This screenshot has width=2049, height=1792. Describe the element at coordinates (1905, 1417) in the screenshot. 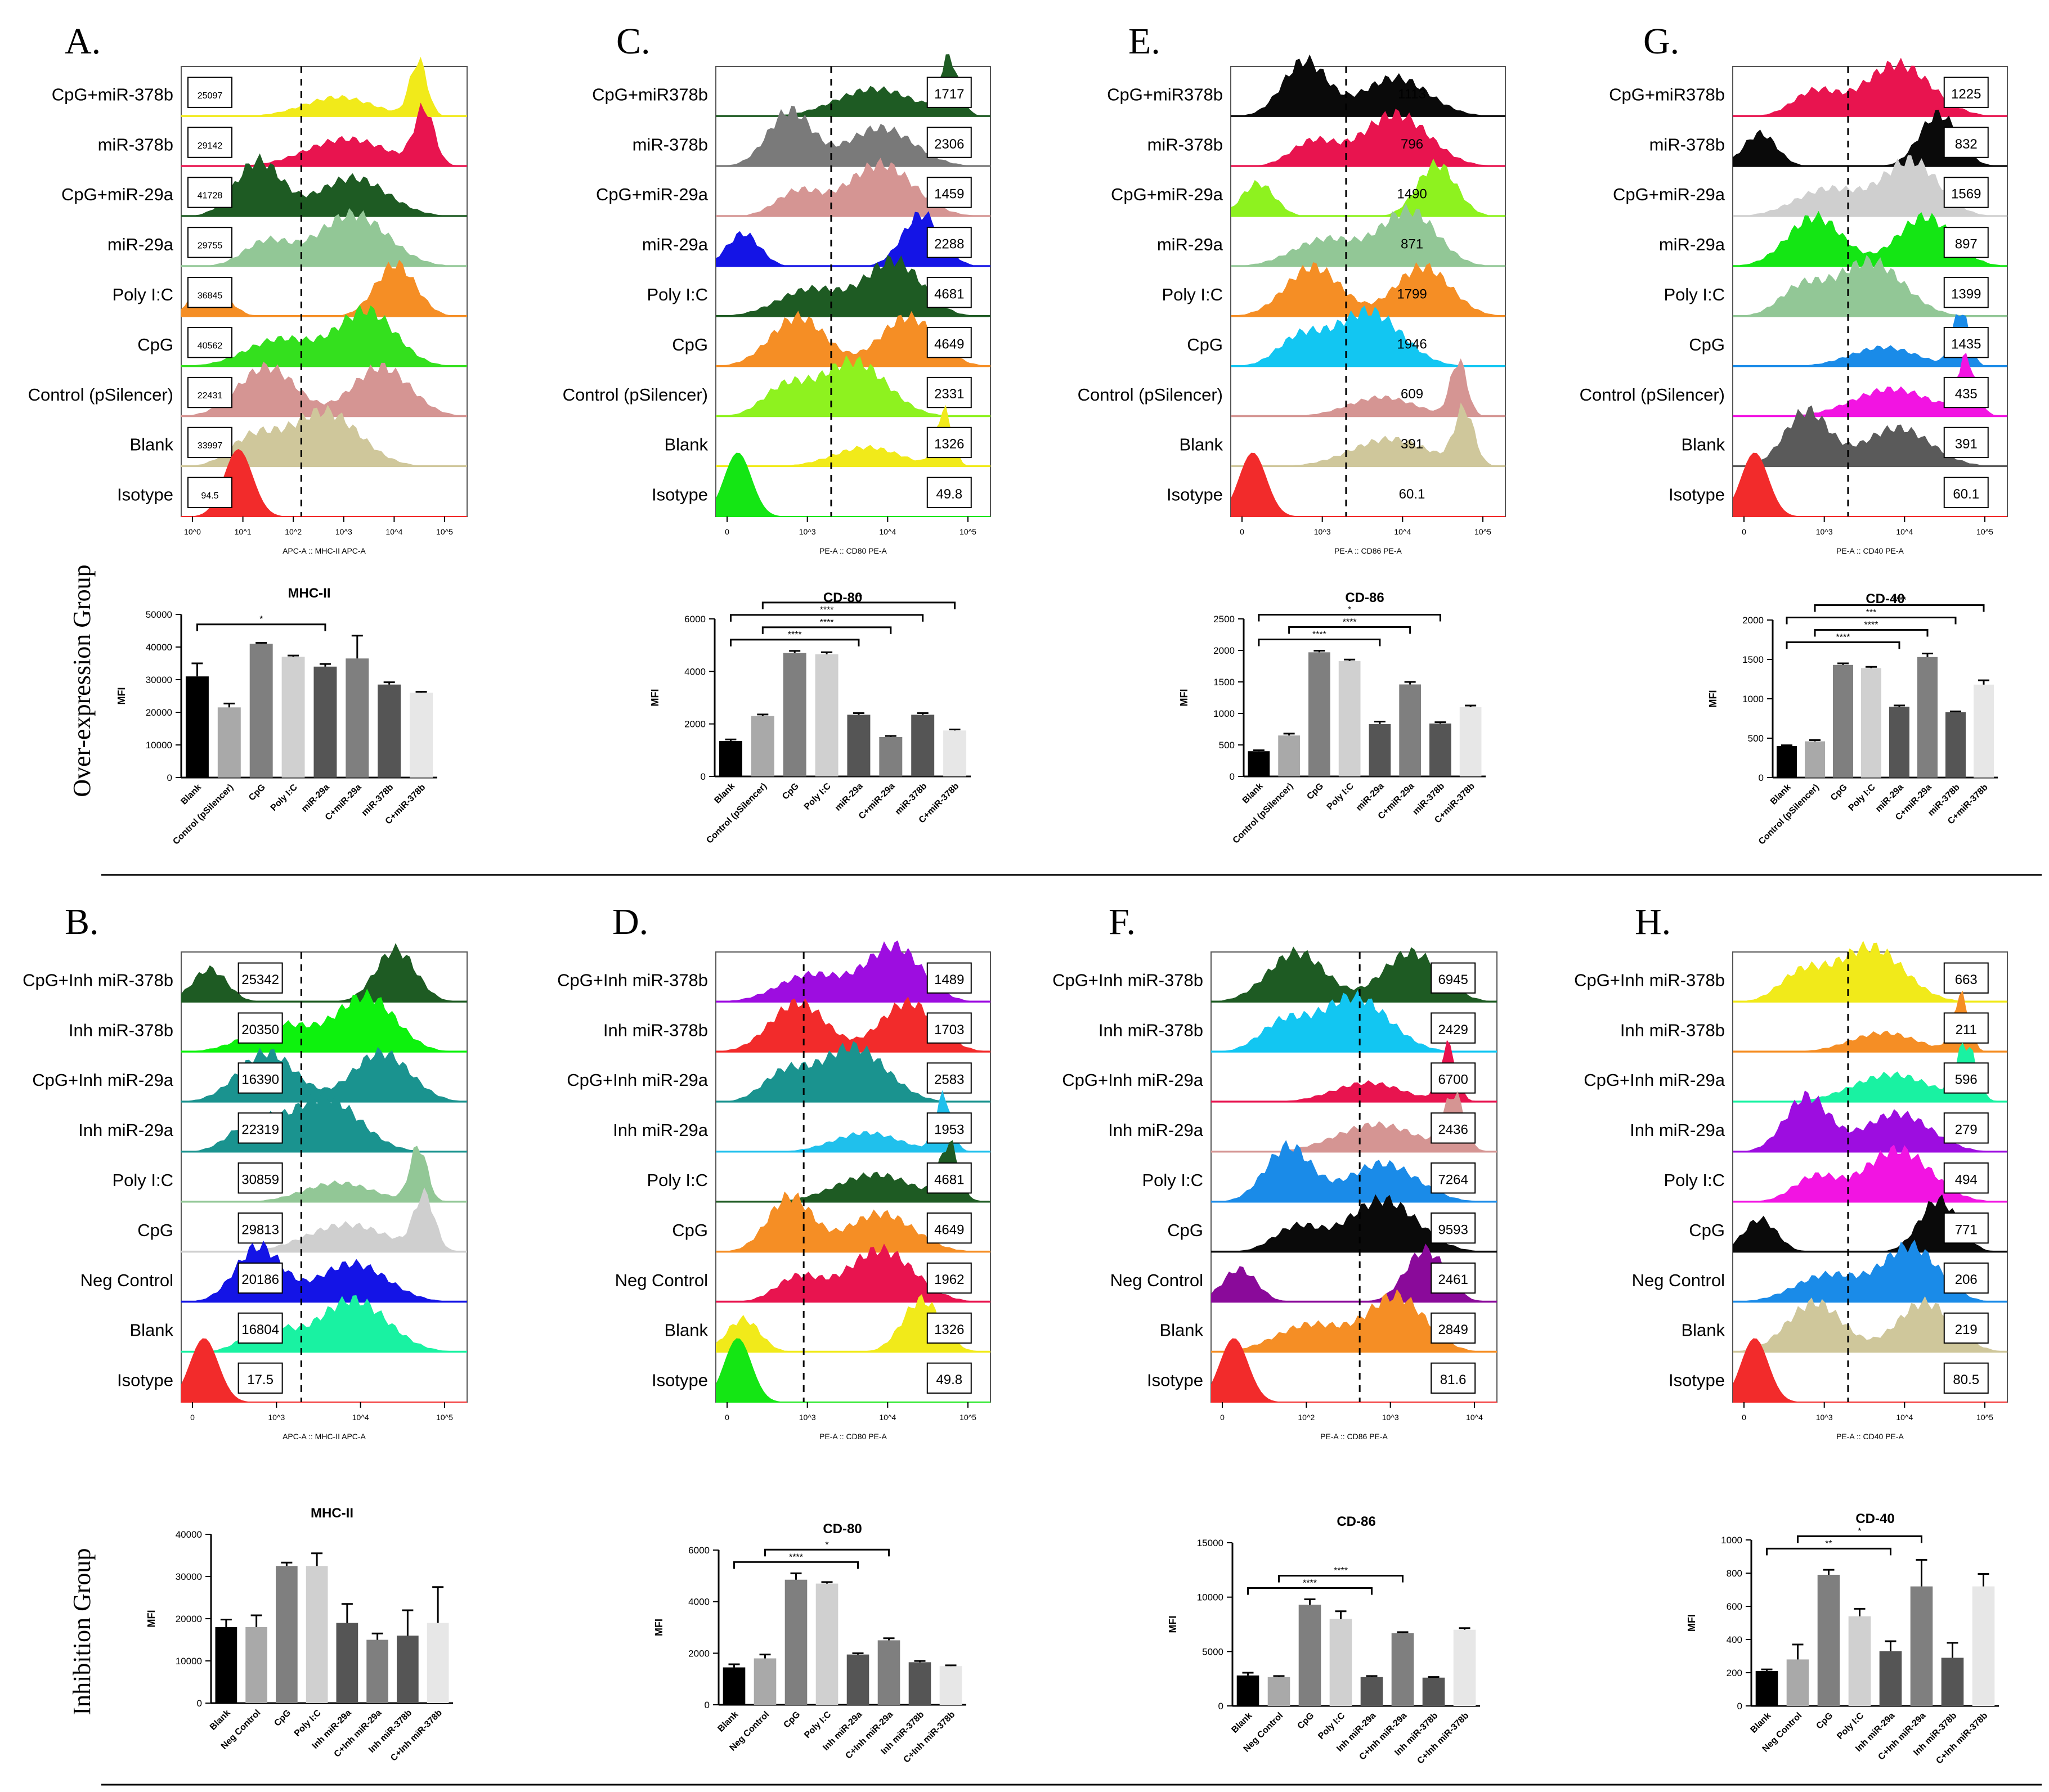

I see `x-tick-label: 10^4` at that location.